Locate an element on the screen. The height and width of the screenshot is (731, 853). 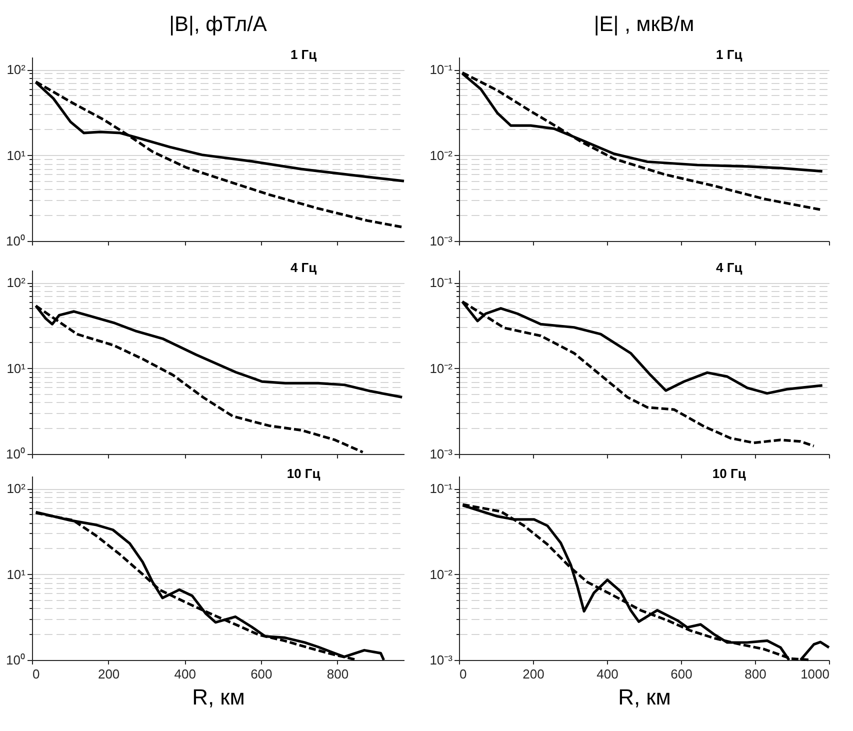
chart-title: |E| , мкВ/м is located at coordinates (644, 24).